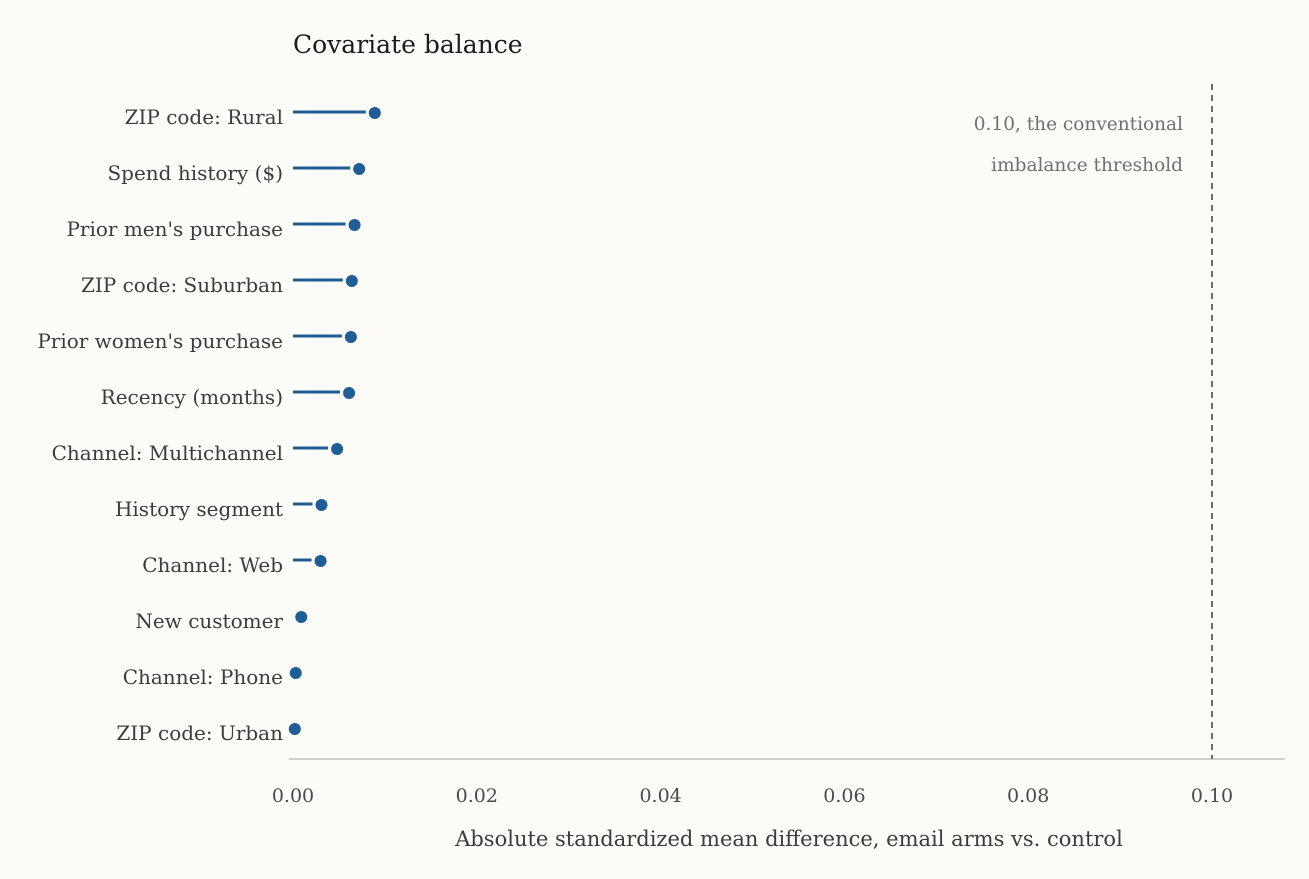 This screenshot has height=879, width=1309. I want to click on chart-title: Covariate balance, so click(408, 44).